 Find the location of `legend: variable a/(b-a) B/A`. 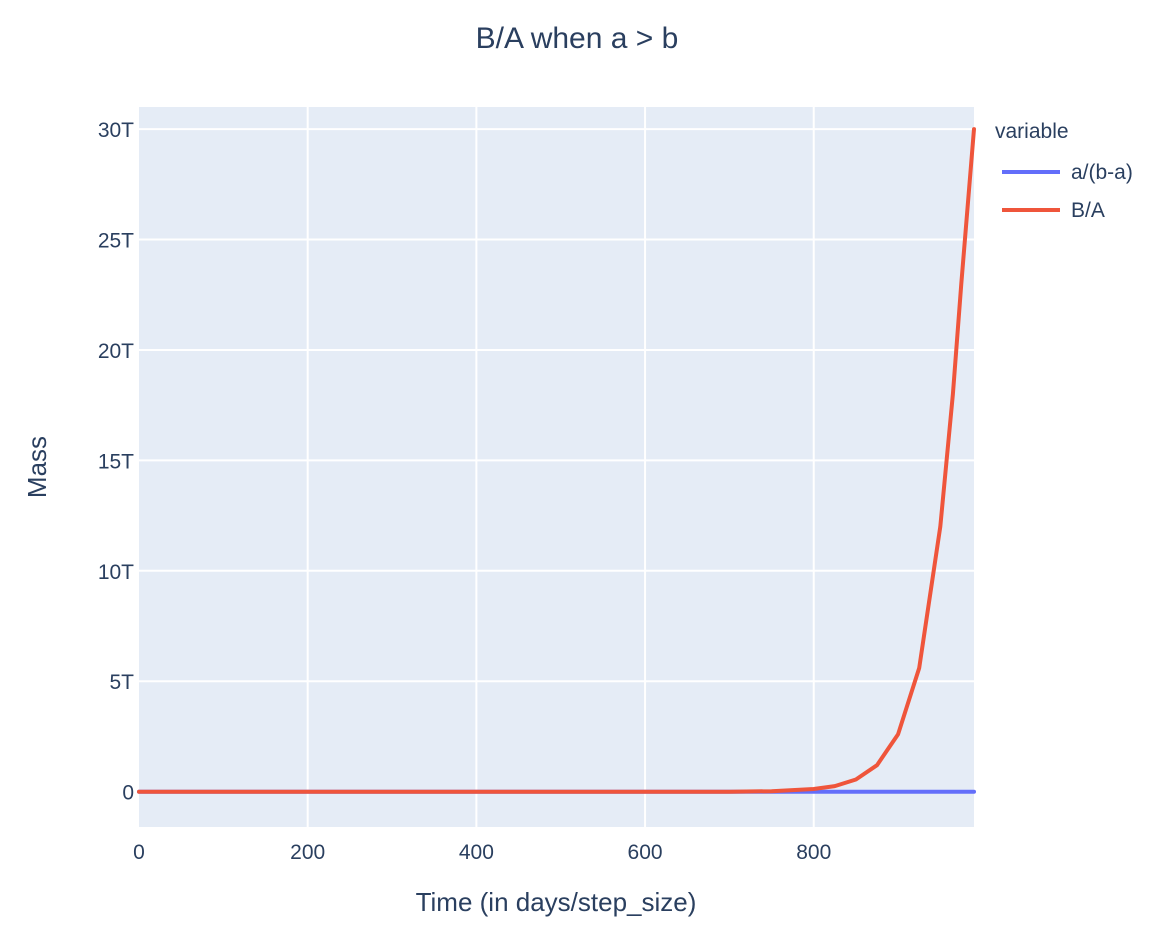

legend: variable a/(b-a) B/A is located at coordinates (1064, 171).